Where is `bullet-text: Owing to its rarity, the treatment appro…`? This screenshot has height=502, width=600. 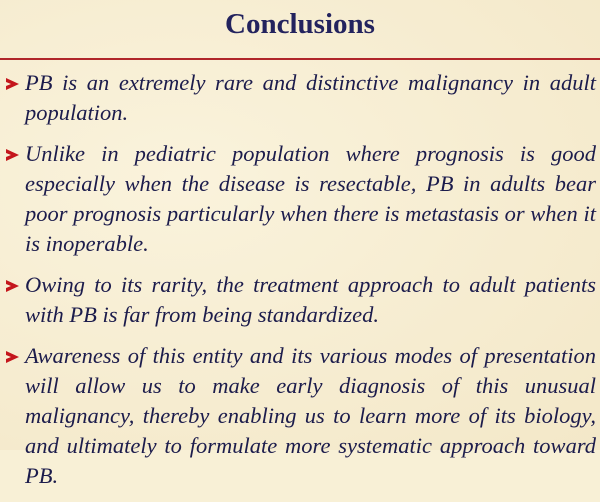 bullet-text: Owing to its rarity, the treatment appro… is located at coordinates (310, 299).